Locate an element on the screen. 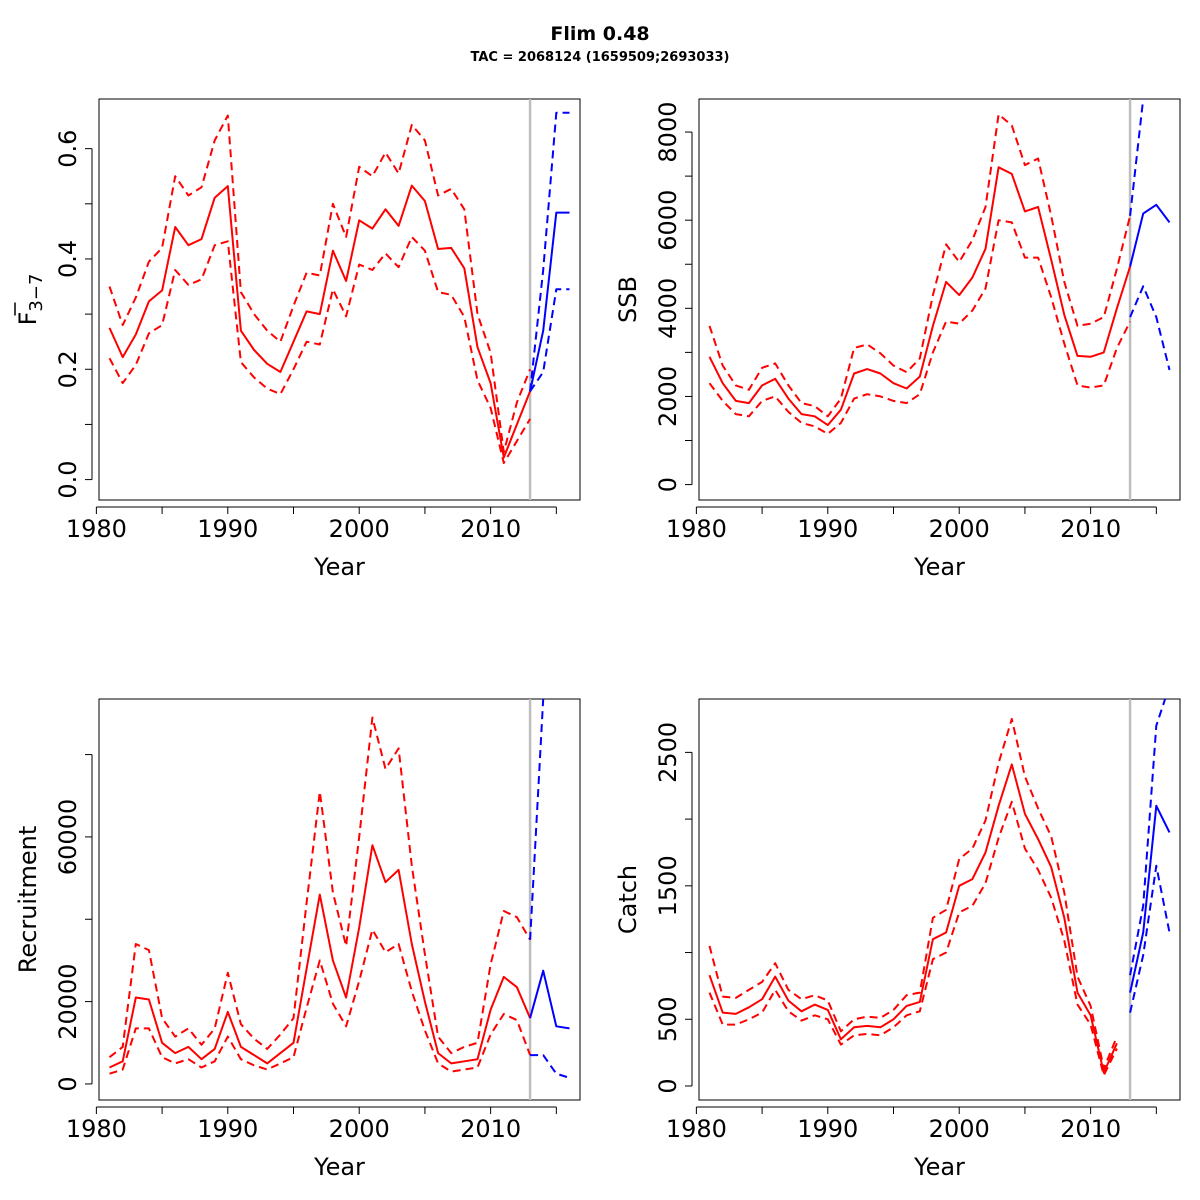 This screenshot has height=1200, width=1200. y-tick-label: 0.6 is located at coordinates (68, 149).